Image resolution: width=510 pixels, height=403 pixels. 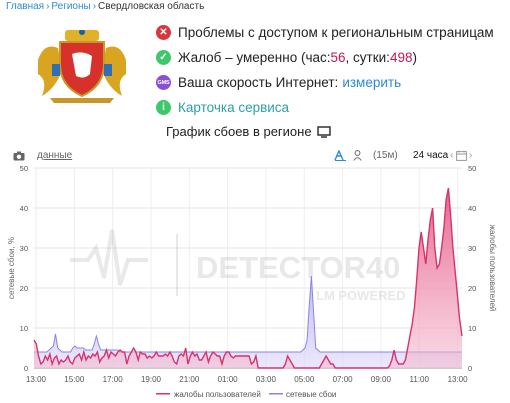 I want to click on x-tick-label: 19:00, so click(x=151, y=379).